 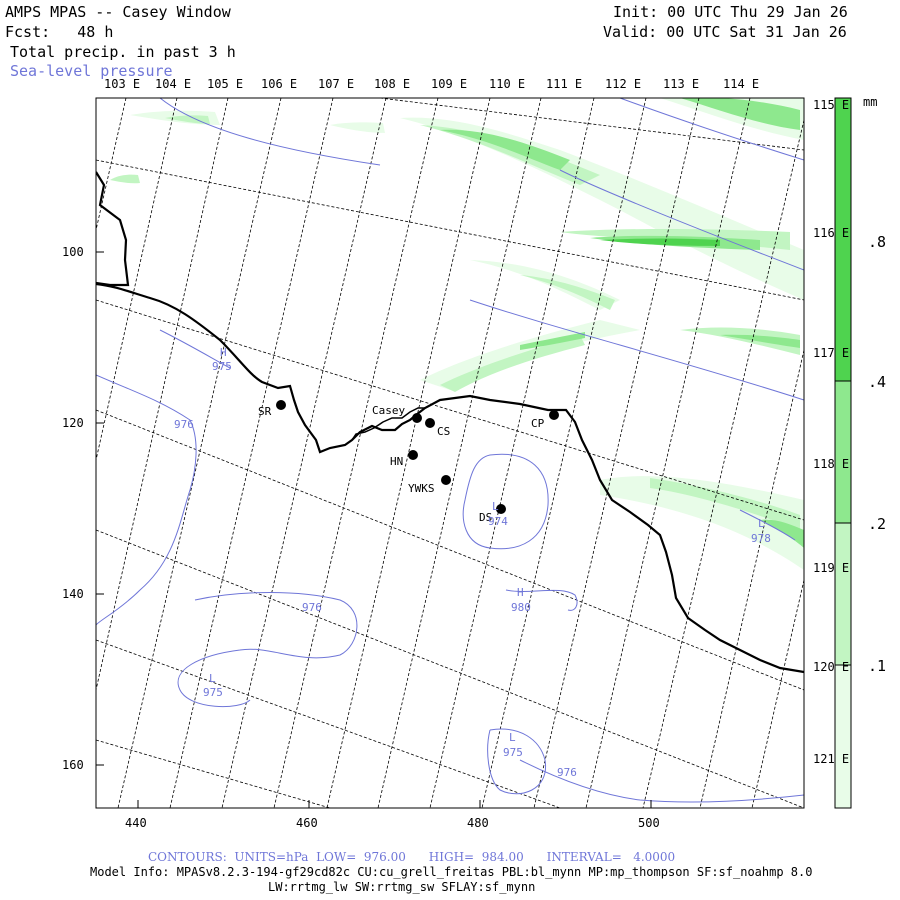 I want to click on init-time: Init: 00 UTC Thu 29 Jan 26, so click(x=730, y=12).